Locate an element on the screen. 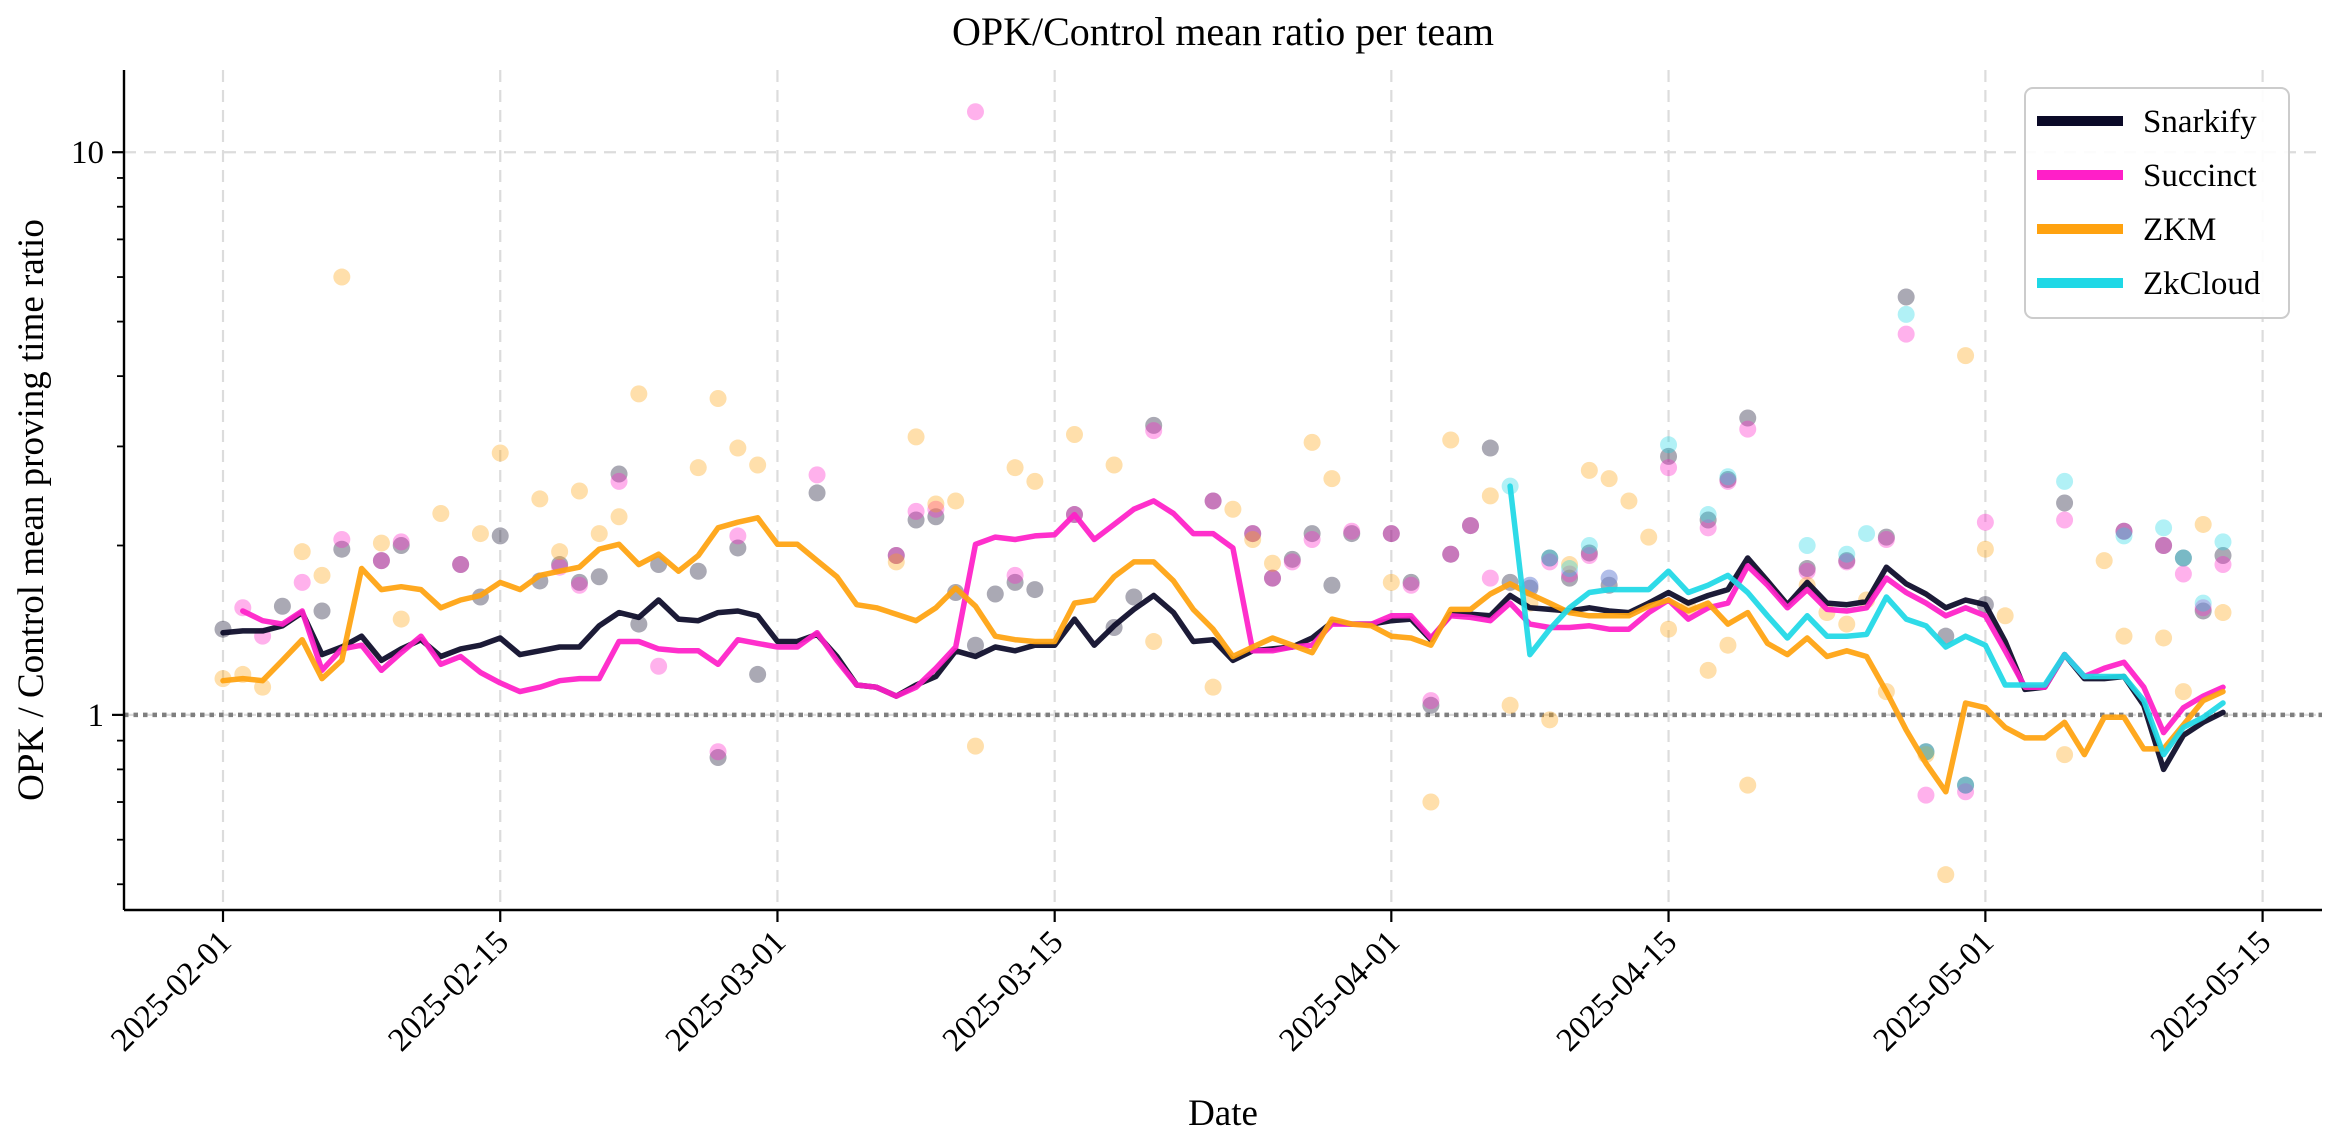 This screenshot has width=2332, height=1146. chart-title: OPK/Control mean ratio per team is located at coordinates (1223, 31).